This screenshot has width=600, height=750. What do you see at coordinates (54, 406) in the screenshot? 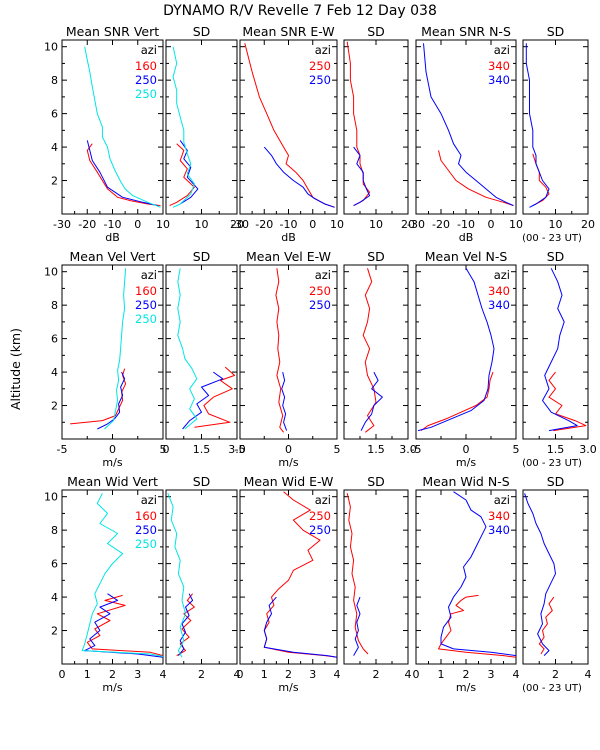
I see `y-tick-label: 2` at bounding box center [54, 406].